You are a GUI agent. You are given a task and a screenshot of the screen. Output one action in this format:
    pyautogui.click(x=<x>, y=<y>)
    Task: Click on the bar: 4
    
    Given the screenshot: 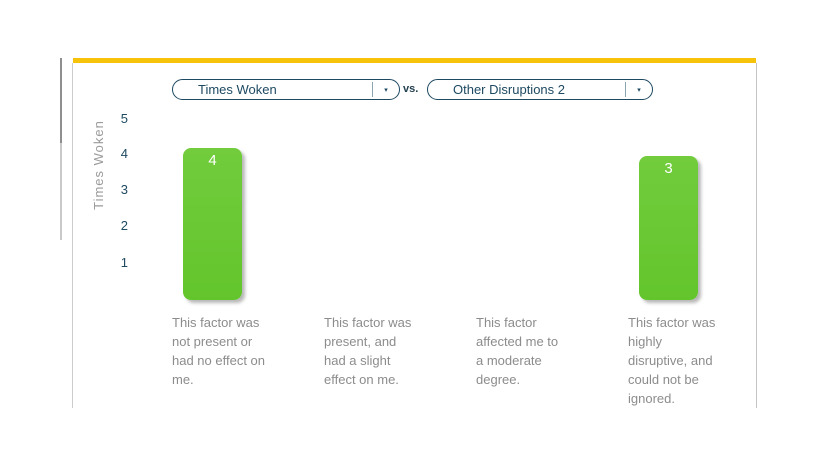 What is the action you would take?
    pyautogui.click(x=212, y=224)
    